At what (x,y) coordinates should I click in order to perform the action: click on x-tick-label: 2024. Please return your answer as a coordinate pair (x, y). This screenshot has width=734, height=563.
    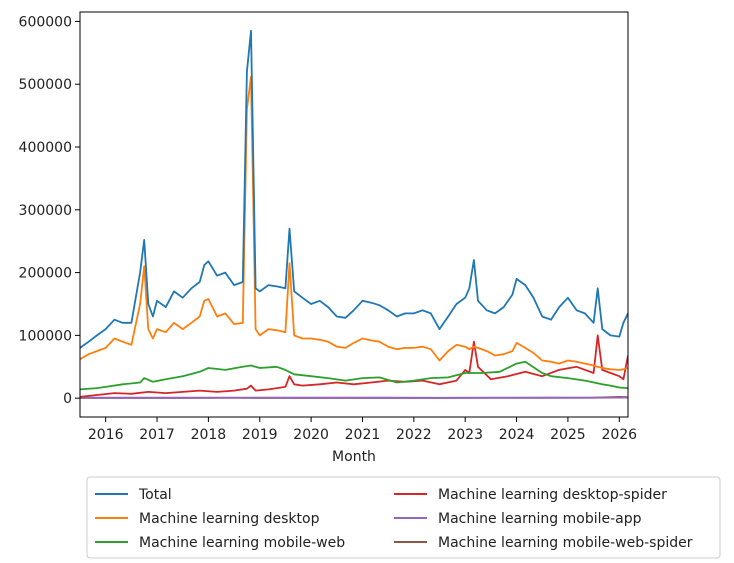
    Looking at the image, I should click on (517, 435).